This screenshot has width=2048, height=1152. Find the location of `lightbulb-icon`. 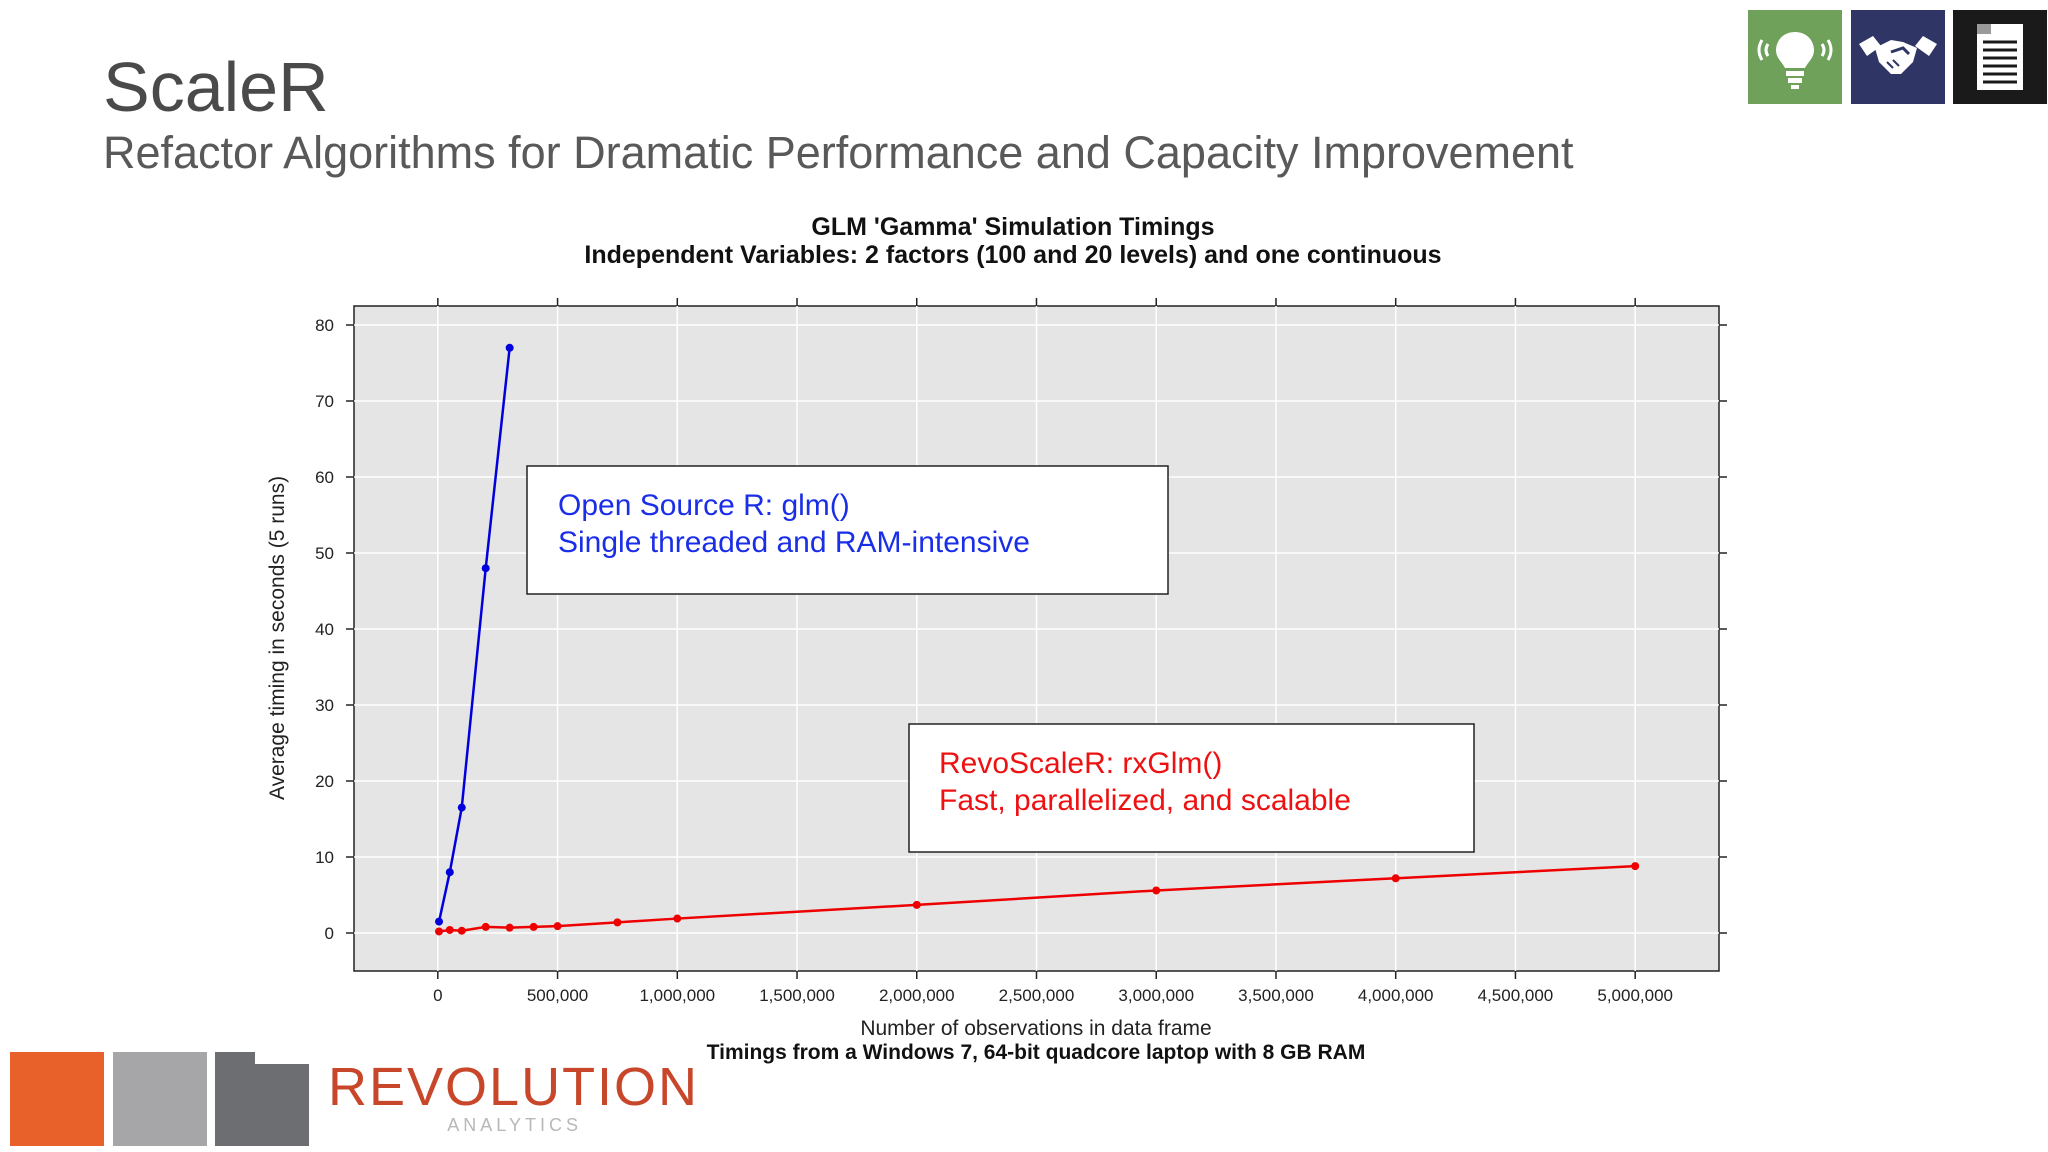

lightbulb-icon is located at coordinates (1795, 57).